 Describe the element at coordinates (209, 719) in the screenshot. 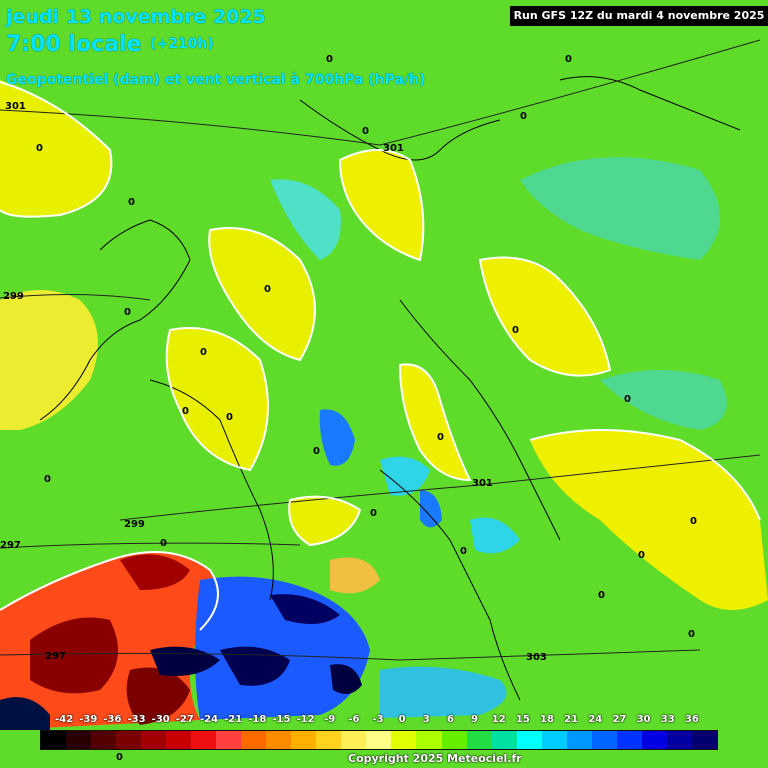

I see `legend-tick-label: -24` at that location.